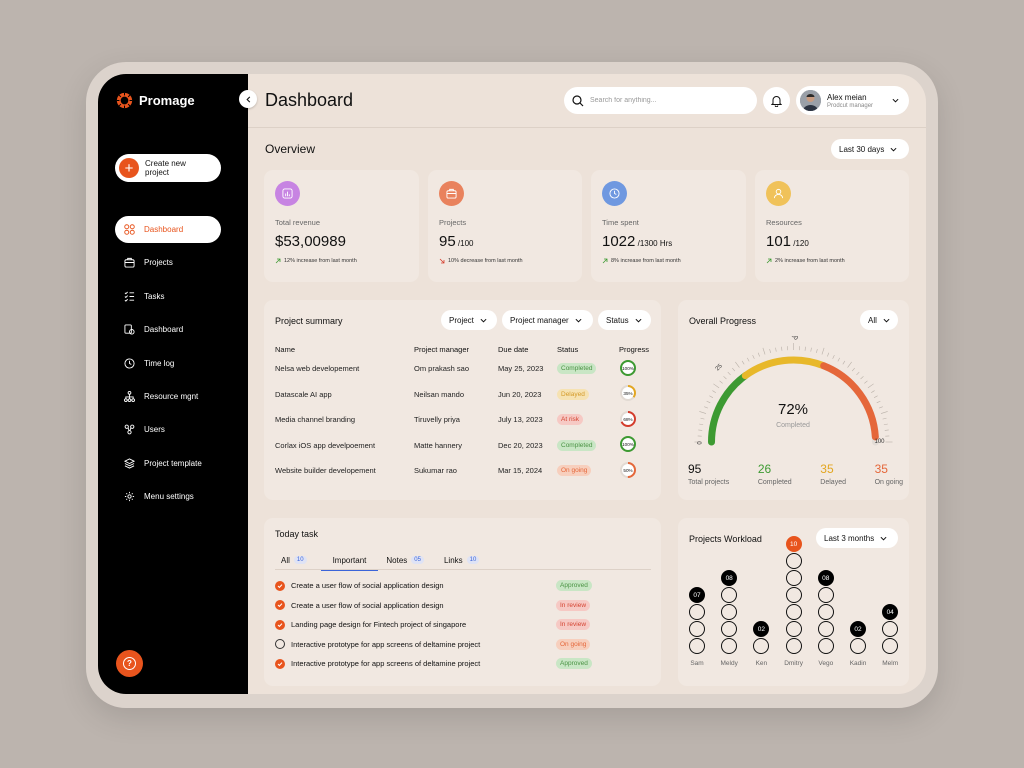  I want to click on clock-icon, so click(129, 363).